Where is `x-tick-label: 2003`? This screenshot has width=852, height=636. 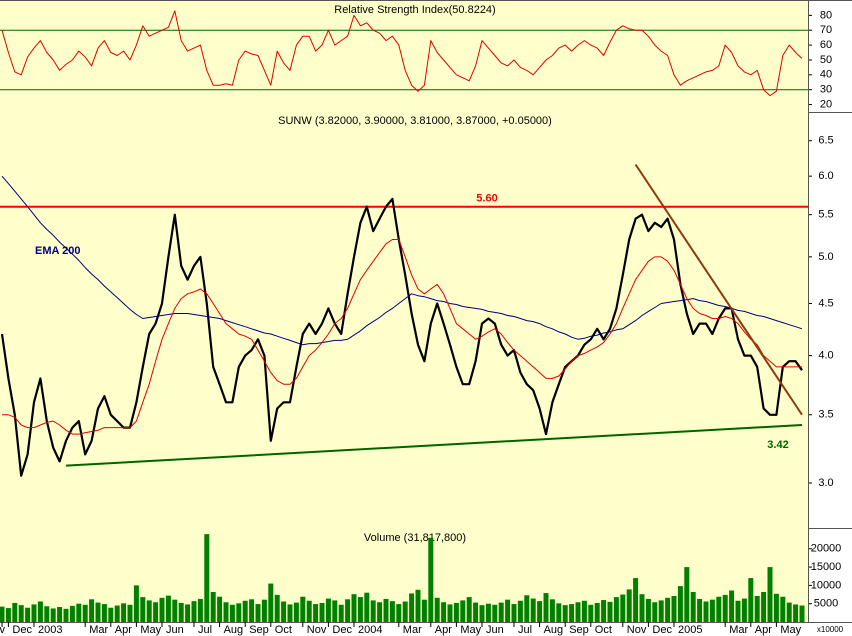
x-tick-label: 2003 is located at coordinates (50, 630).